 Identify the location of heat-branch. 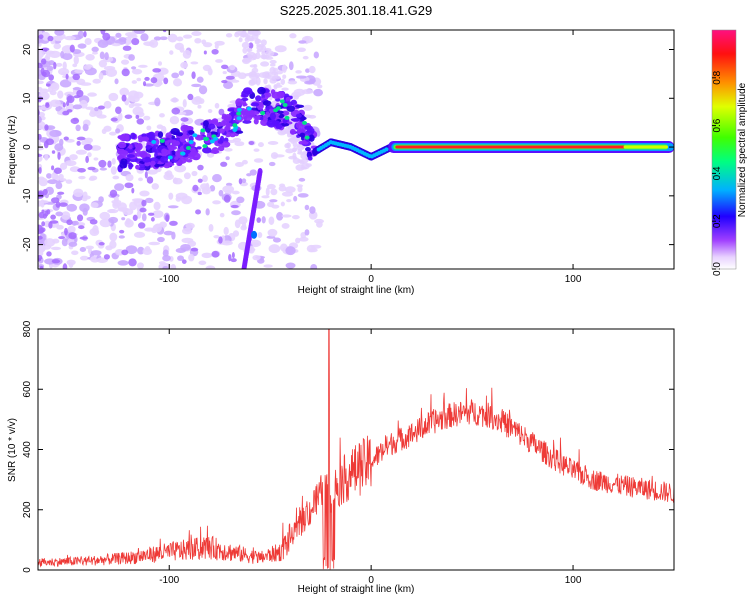
(244, 267).